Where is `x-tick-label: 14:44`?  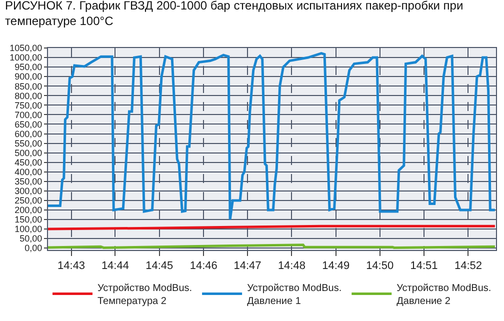
x-tick-label: 14:44 is located at coordinates (115, 266).